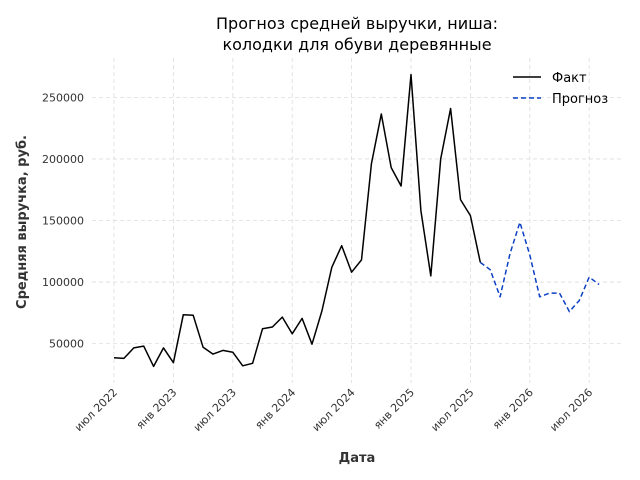 The width and height of the screenshot is (640, 480). What do you see at coordinates (357, 458) in the screenshot?
I see `x-axis-label: Дата` at bounding box center [357, 458].